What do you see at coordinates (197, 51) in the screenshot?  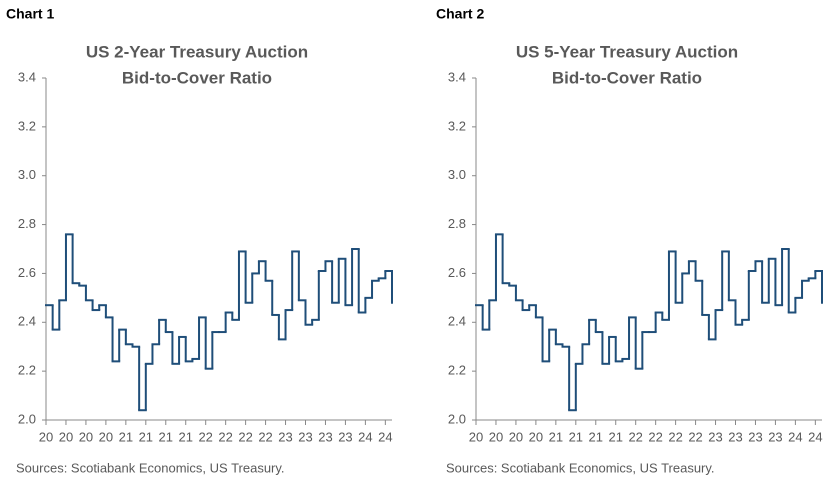 I see `chart-title: US 2-Year Treasury Auction` at bounding box center [197, 51].